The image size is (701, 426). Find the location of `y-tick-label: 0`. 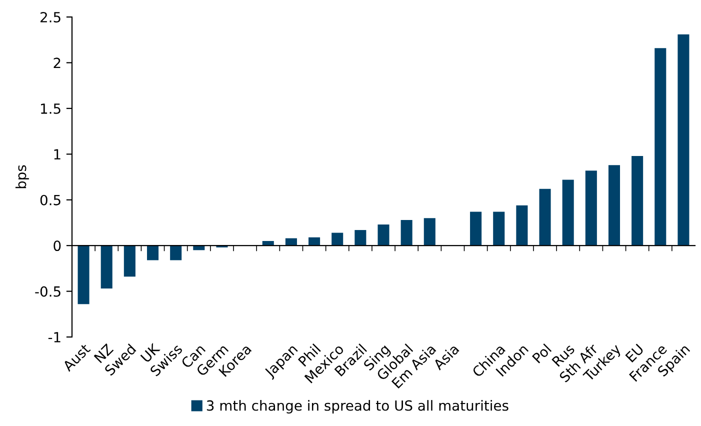

y-tick-label: 0 is located at coordinates (57, 246).